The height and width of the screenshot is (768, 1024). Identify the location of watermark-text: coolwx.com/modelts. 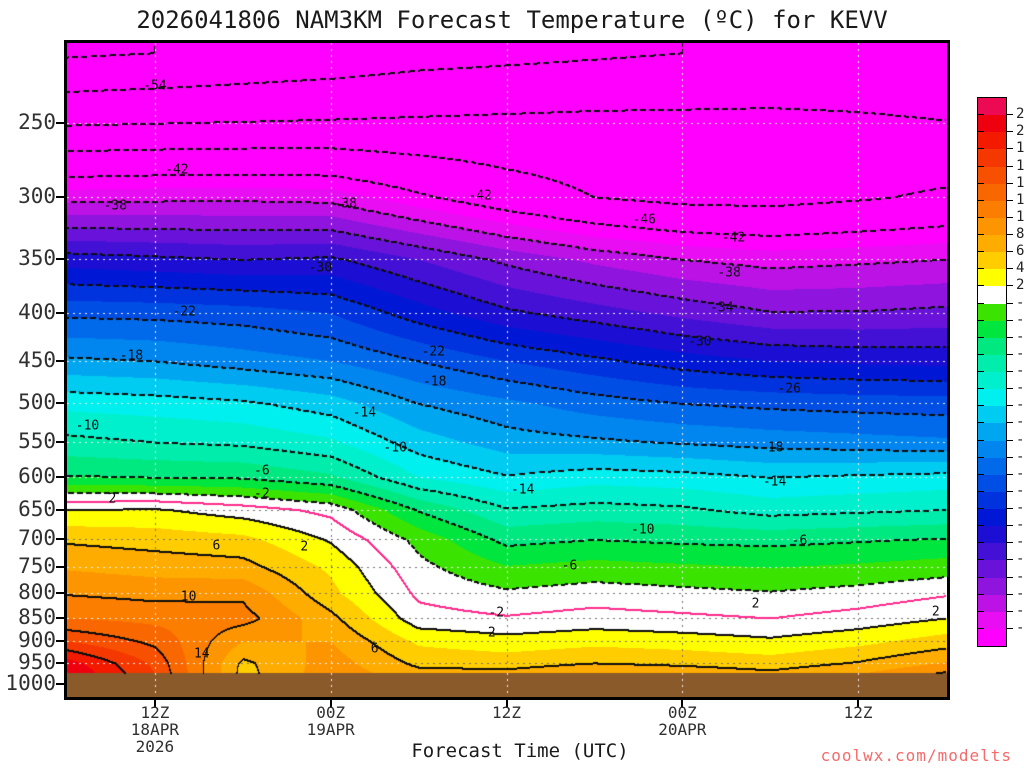
(916, 755).